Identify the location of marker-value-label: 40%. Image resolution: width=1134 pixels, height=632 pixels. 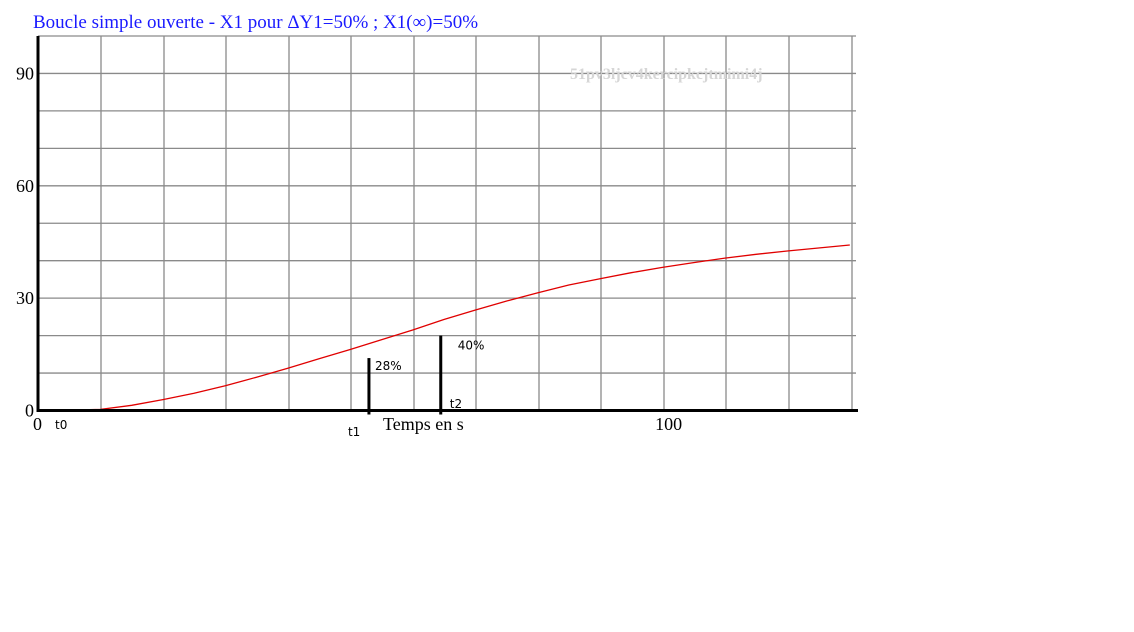
(471, 346).